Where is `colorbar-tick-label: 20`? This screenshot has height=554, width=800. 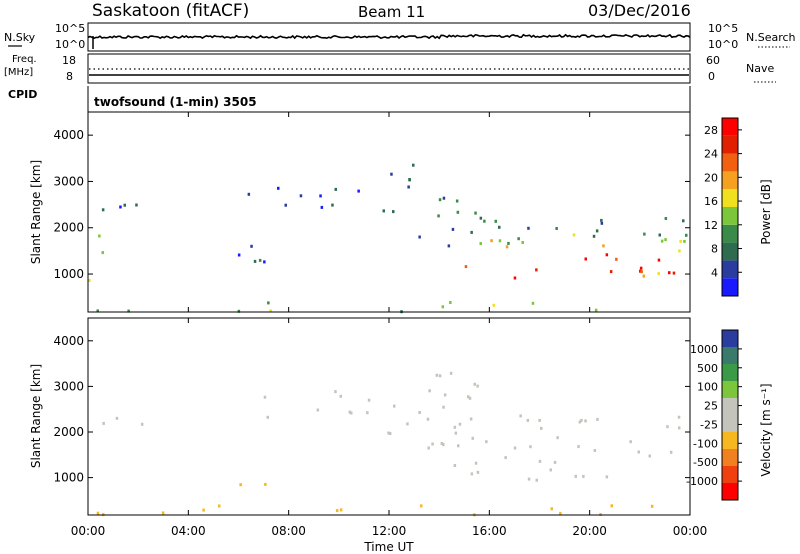 colorbar-tick-label: 20 is located at coordinates (711, 177).